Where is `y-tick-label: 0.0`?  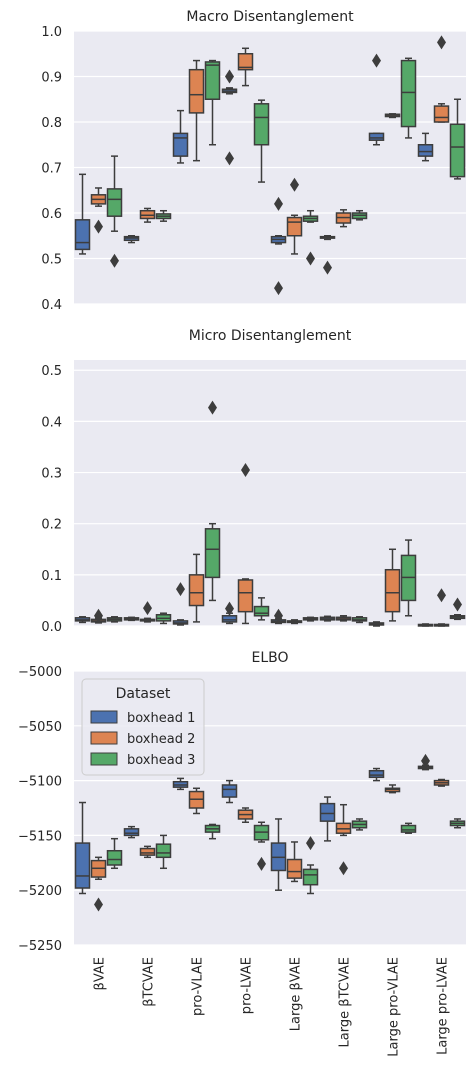 y-tick-label: 0.0 is located at coordinates (51, 627).